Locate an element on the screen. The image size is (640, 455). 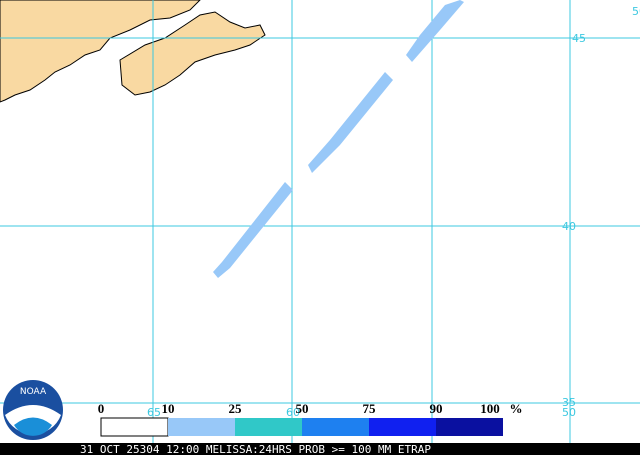
legend-label: 25 is located at coordinates (236, 408).